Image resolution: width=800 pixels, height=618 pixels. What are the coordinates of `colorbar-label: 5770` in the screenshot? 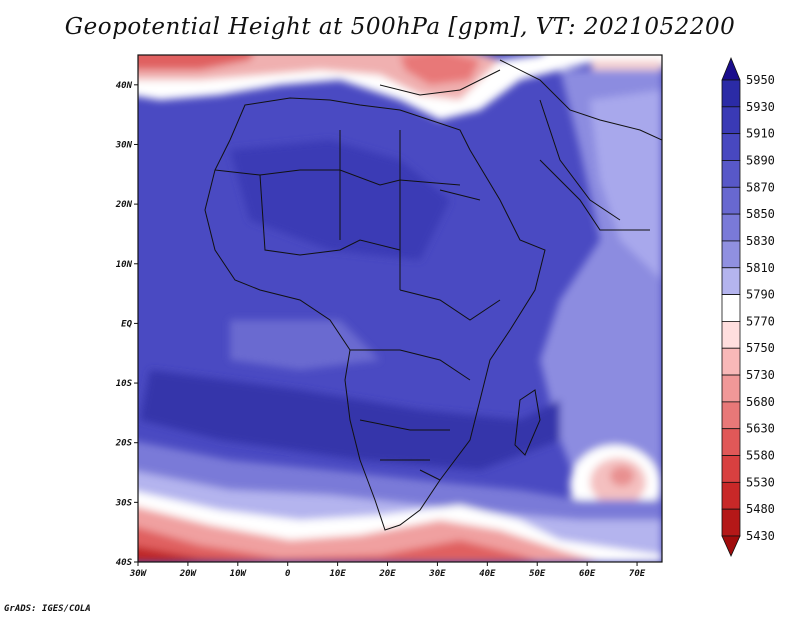 It's located at (760, 321).